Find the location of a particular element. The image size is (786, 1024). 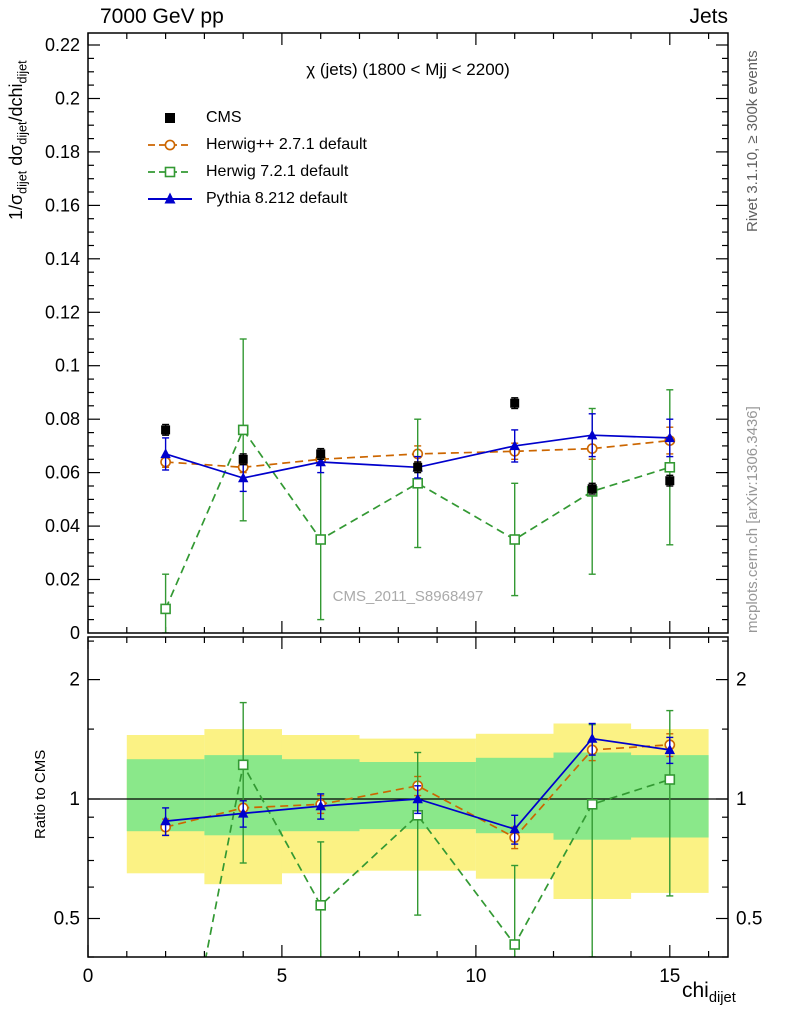

legend-label-pythia: Pythia 8.212 default is located at coordinates (277, 198).